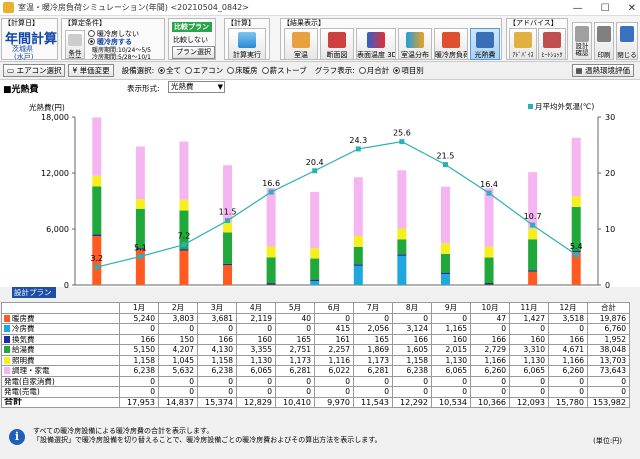 The image size is (640, 459). Describe the element at coordinates (415, 44) in the screenshot. I see `temp-distribution-button: 室温分布` at that location.